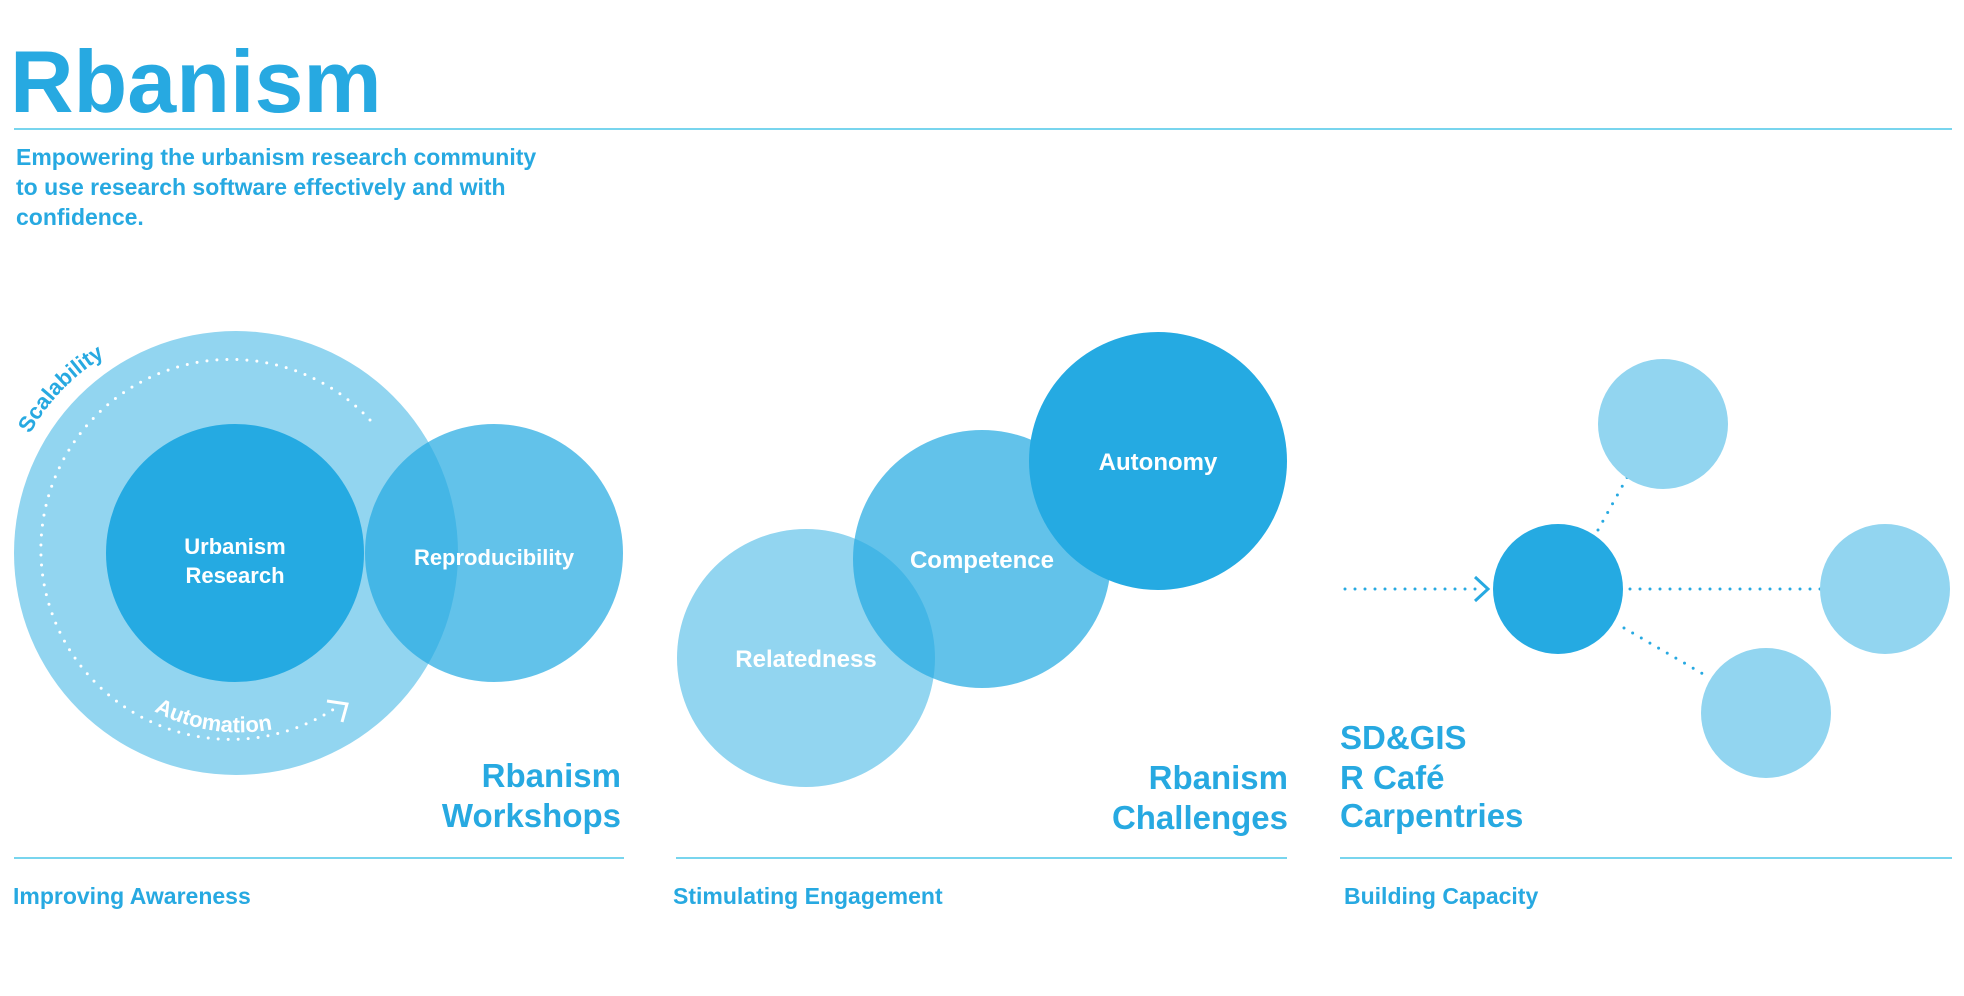 The image size is (1964, 996). I want to click on automation-dotted-arc, so click(205, 549).